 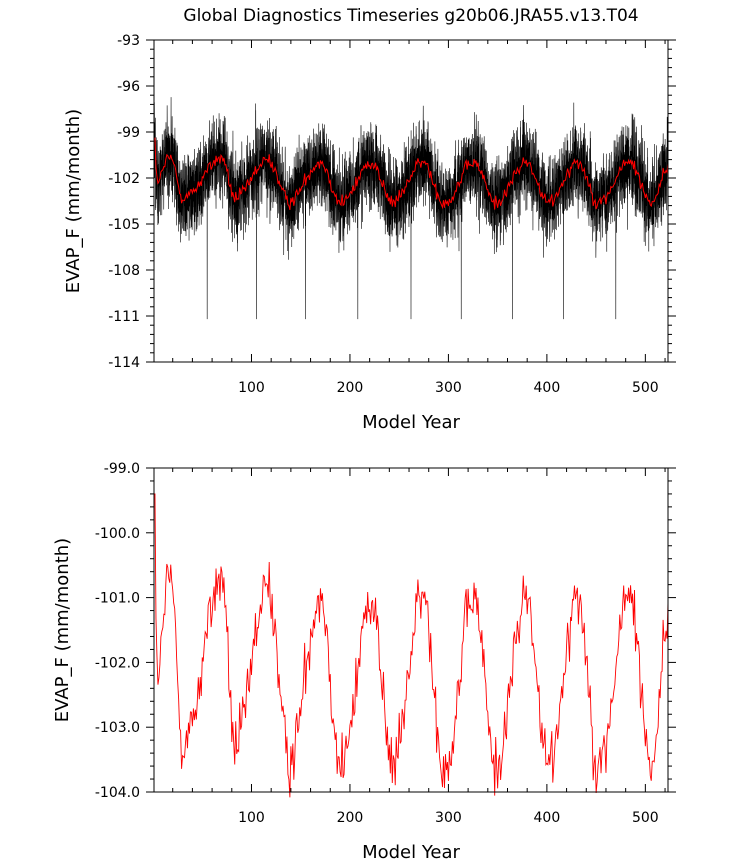 I want to click on top-x-tick-label: 500, so click(x=645, y=388).